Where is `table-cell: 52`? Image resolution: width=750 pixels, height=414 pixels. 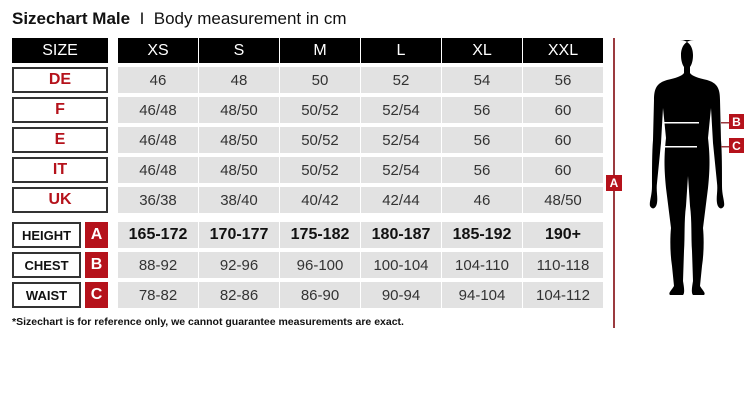 table-cell: 52 is located at coordinates (401, 80).